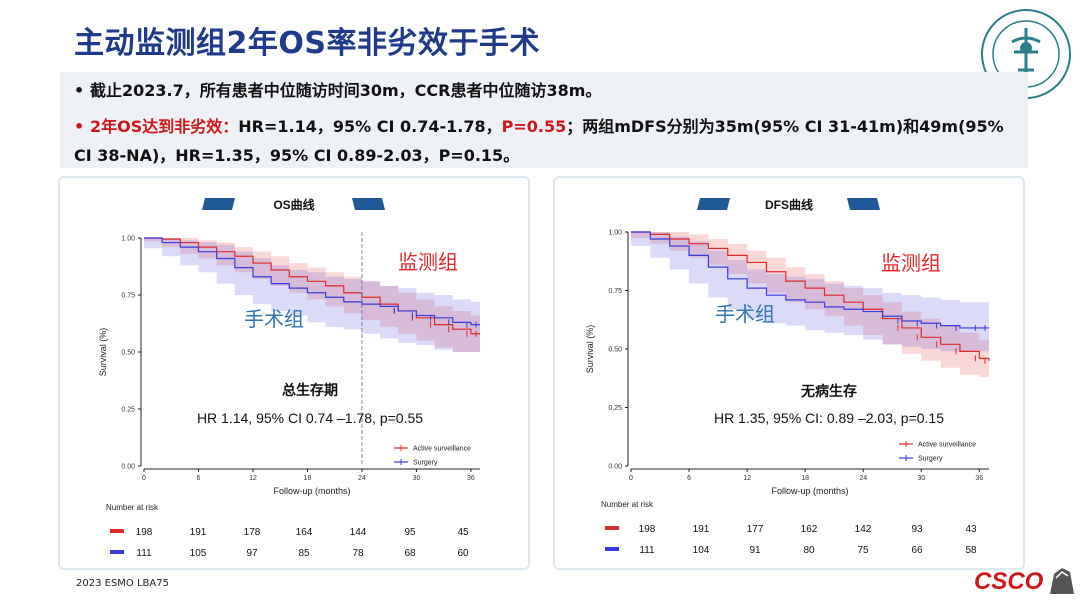 Image resolution: width=1080 pixels, height=608 pixels. I want to click on ci-band-surgery, so click(312, 295).